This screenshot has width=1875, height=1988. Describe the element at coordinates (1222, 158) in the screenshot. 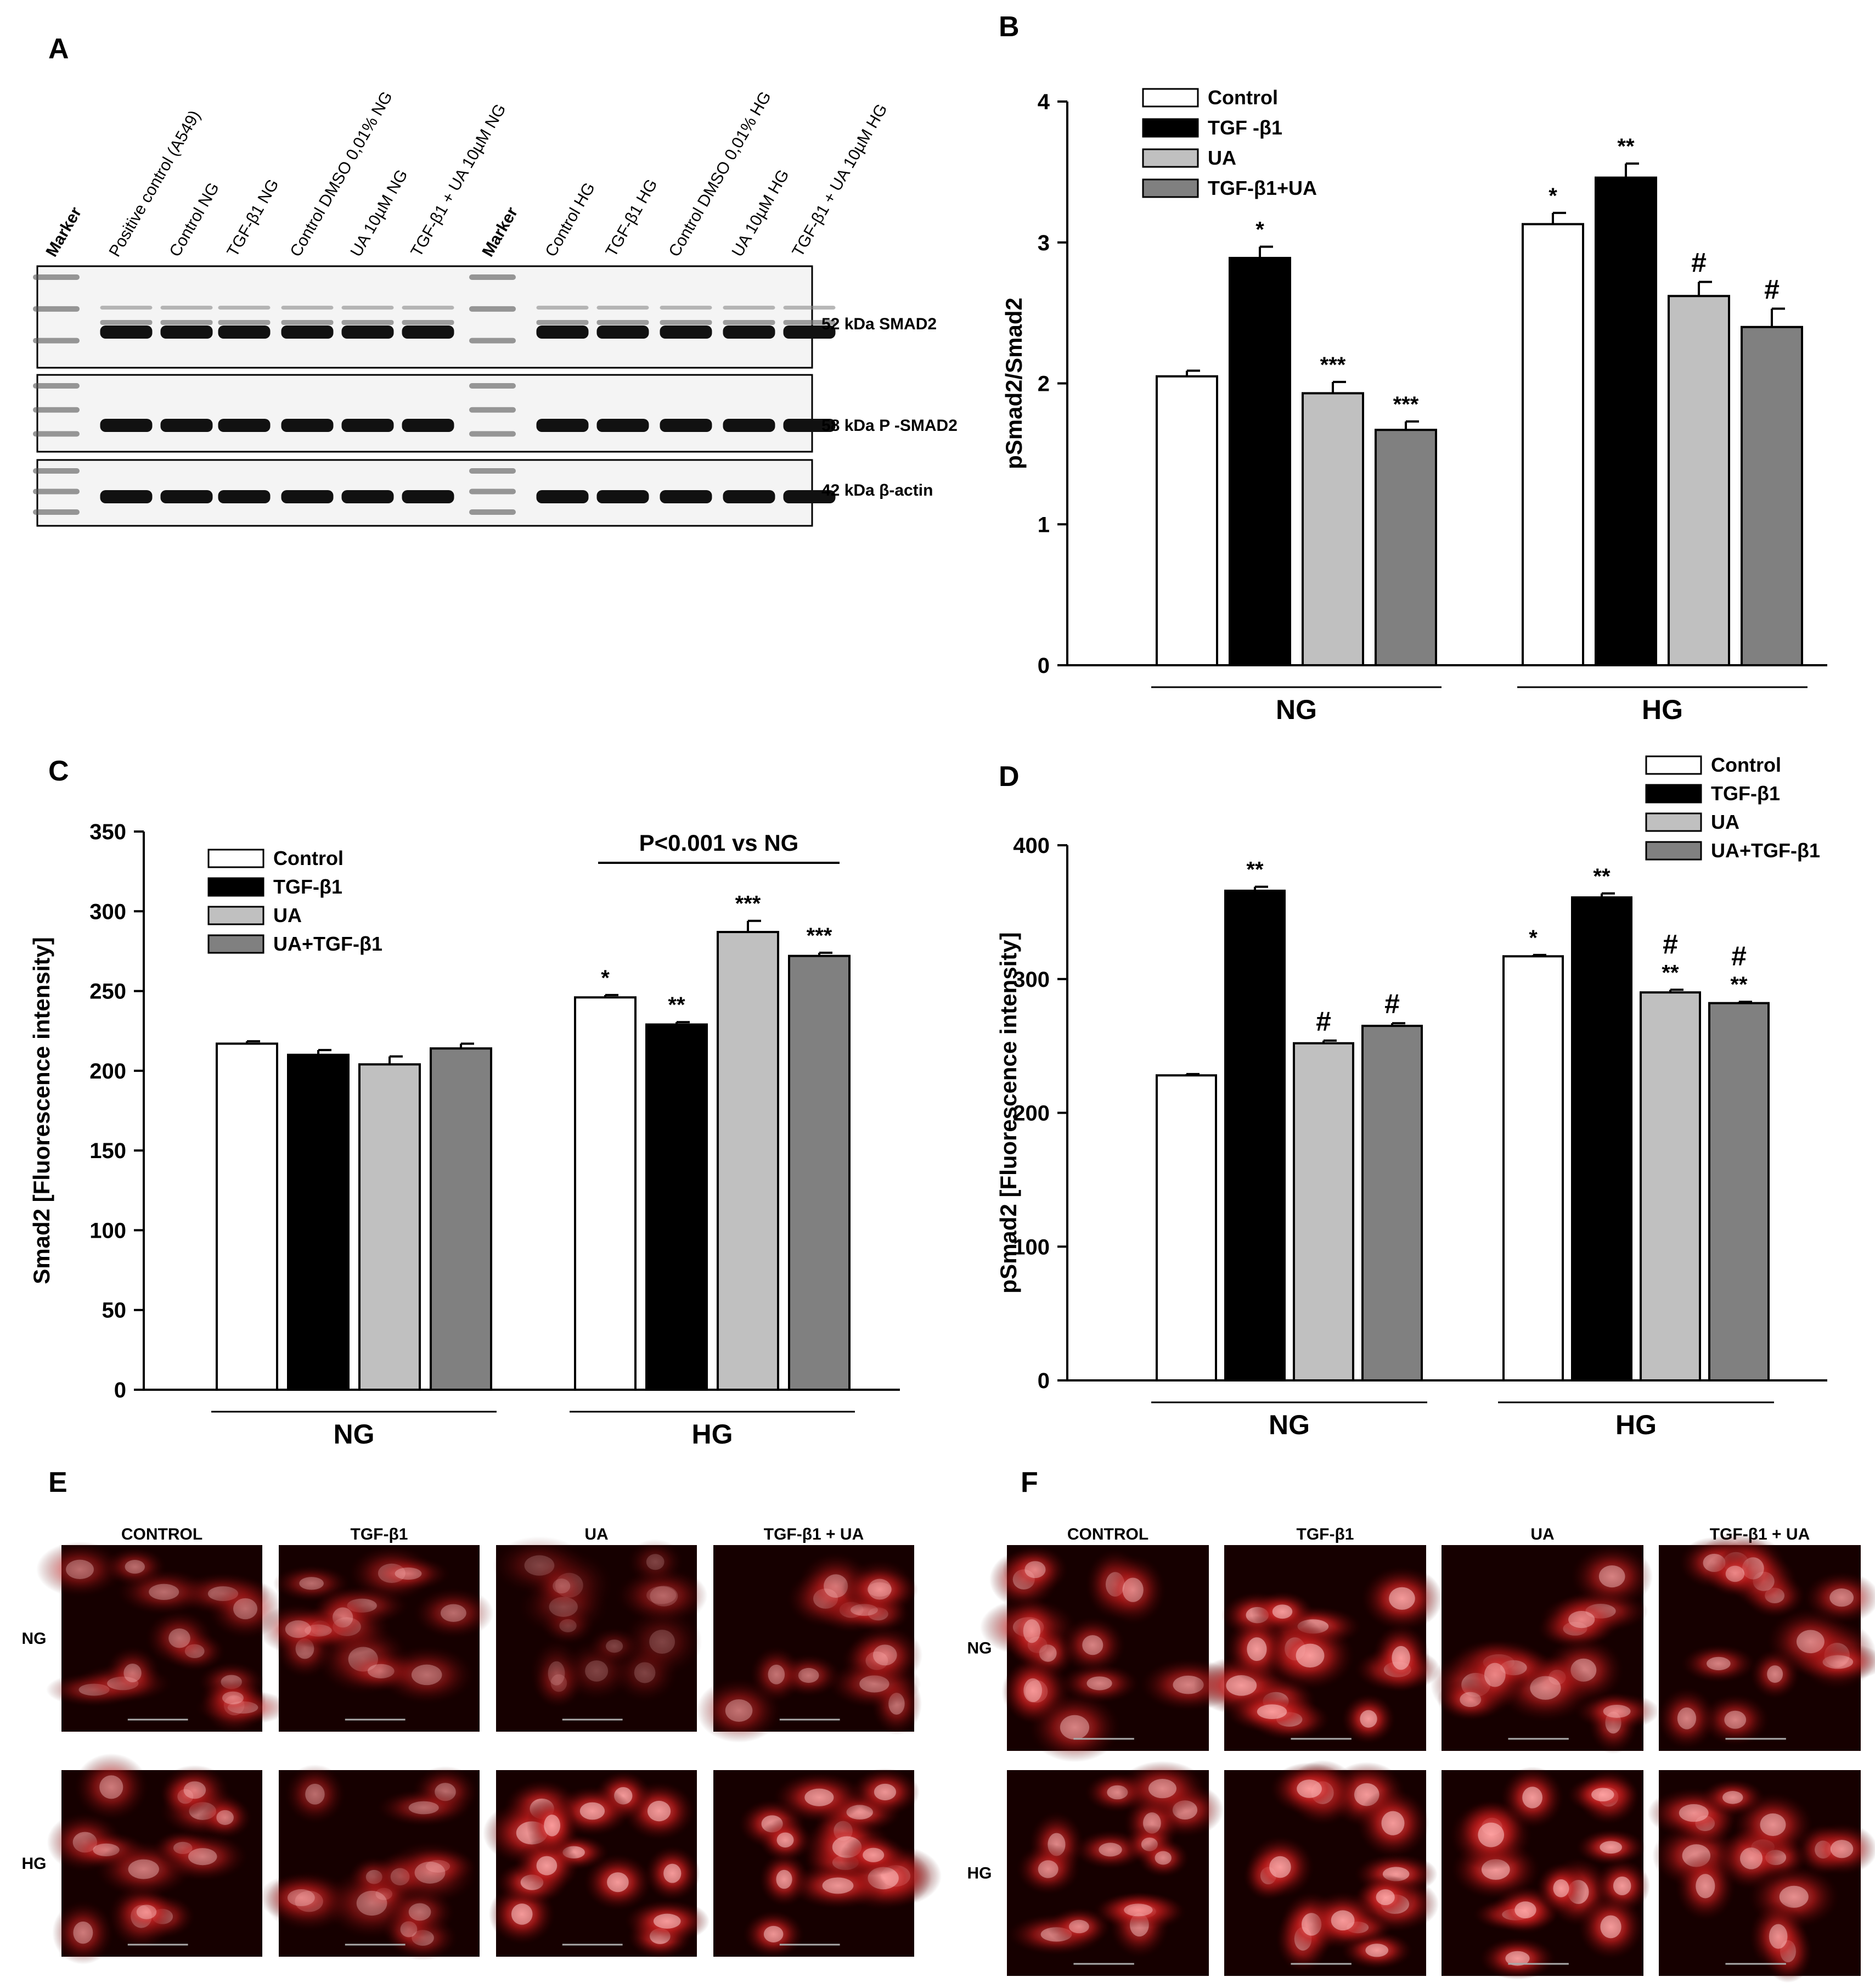

I see `legend-label: UA` at that location.